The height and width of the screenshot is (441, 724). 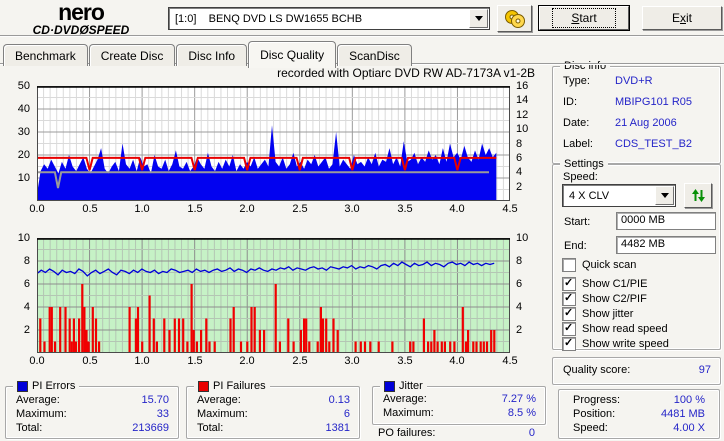 I want to click on show-write-speed-checkbox, so click(x=569, y=343).